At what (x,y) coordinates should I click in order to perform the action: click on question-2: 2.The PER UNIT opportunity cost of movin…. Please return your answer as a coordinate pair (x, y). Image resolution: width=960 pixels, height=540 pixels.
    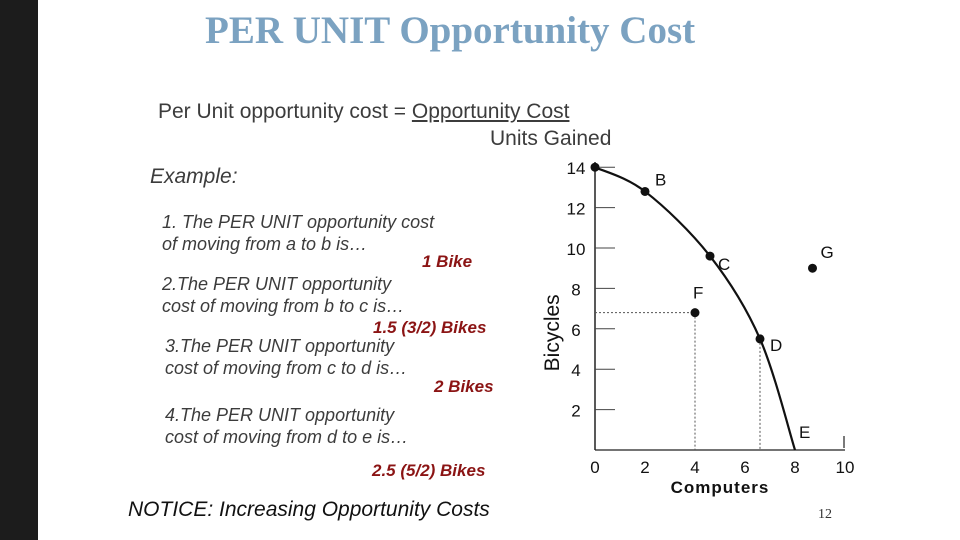
    Looking at the image, I should click on (283, 295).